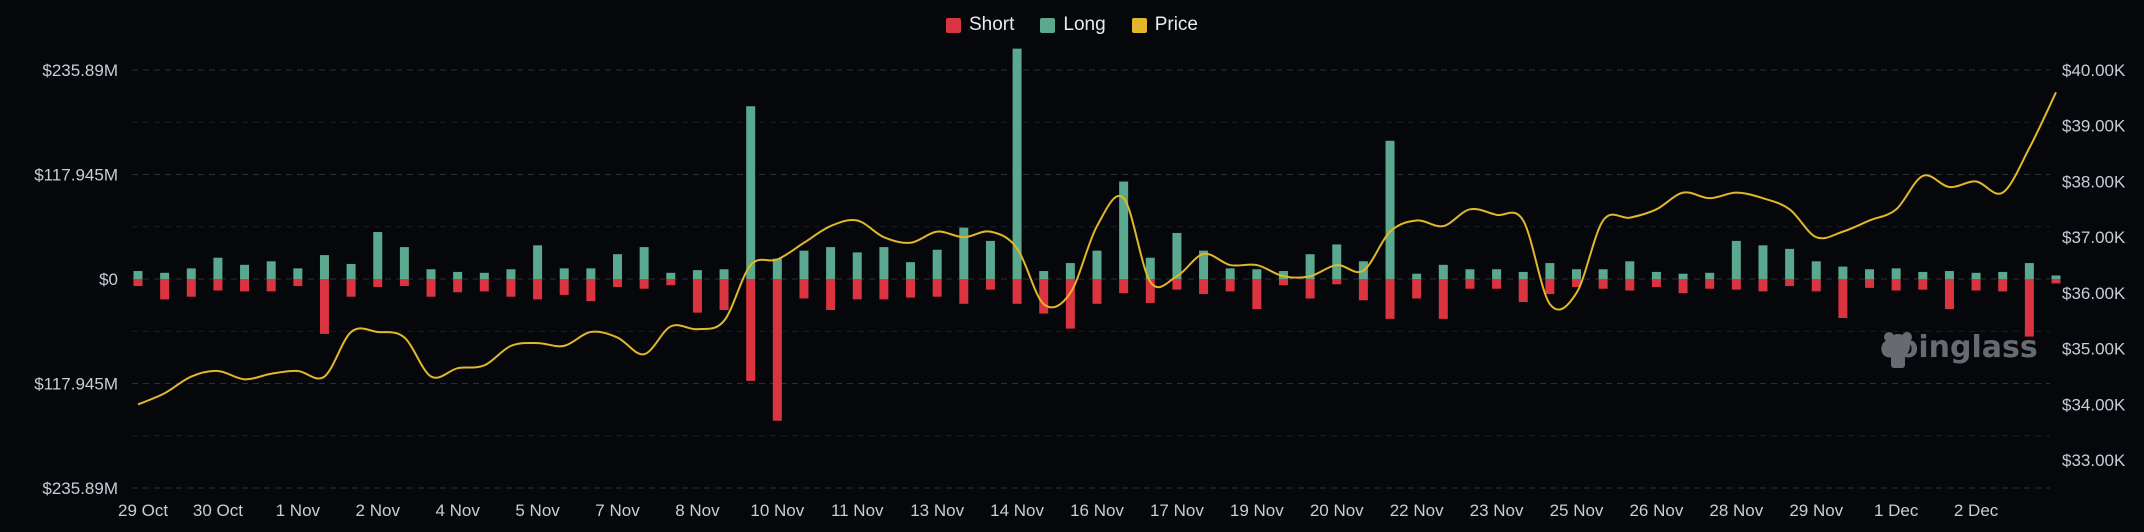 The image size is (2144, 532). I want to click on x-axis-tick: 23 Nov, so click(1497, 510).